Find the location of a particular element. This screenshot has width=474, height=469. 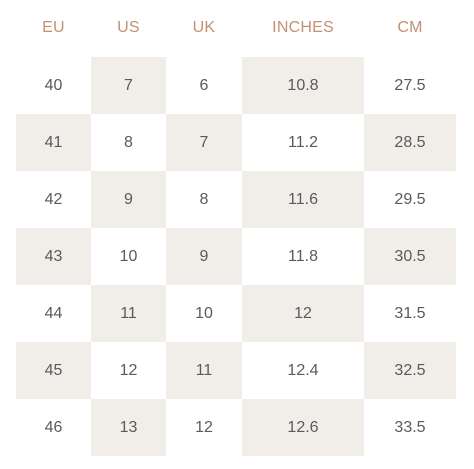

table-cell-cm: 30.5 is located at coordinates (410, 256).